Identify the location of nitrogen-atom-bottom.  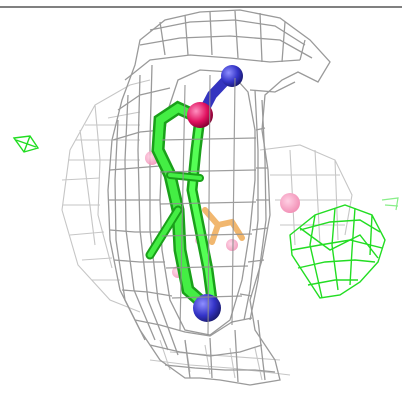
(207, 308).